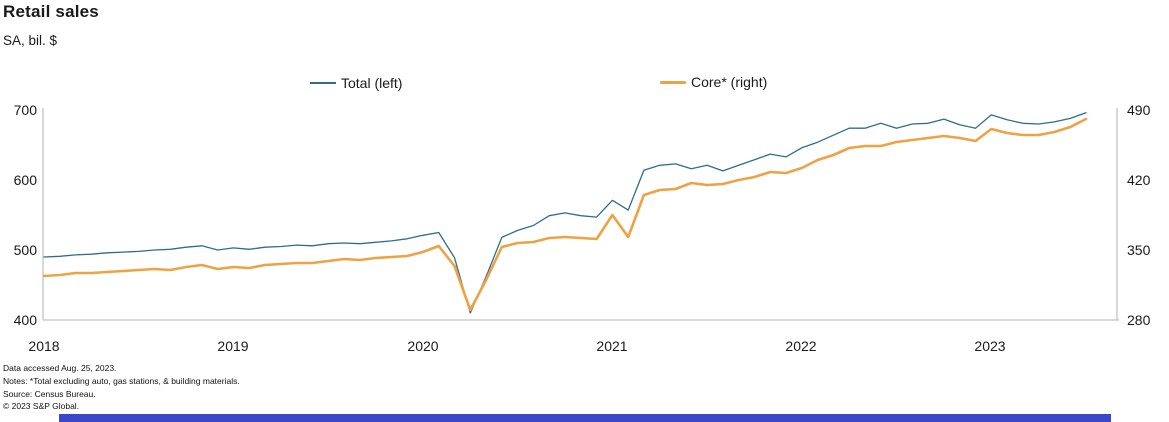  I want to click on x-tick-2022: 2022, so click(800, 346).